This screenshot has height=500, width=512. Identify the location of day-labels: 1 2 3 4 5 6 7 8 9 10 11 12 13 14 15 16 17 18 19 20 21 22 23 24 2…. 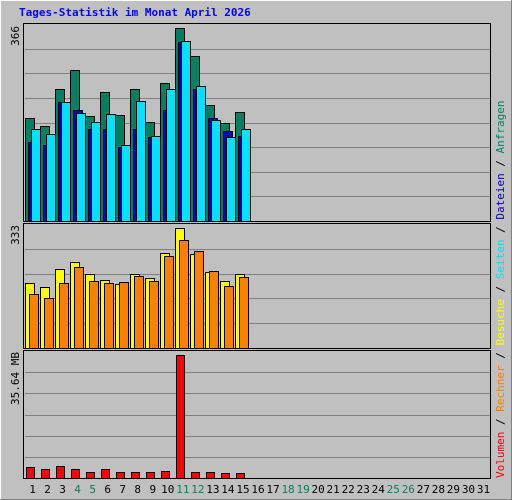
(259, 489).